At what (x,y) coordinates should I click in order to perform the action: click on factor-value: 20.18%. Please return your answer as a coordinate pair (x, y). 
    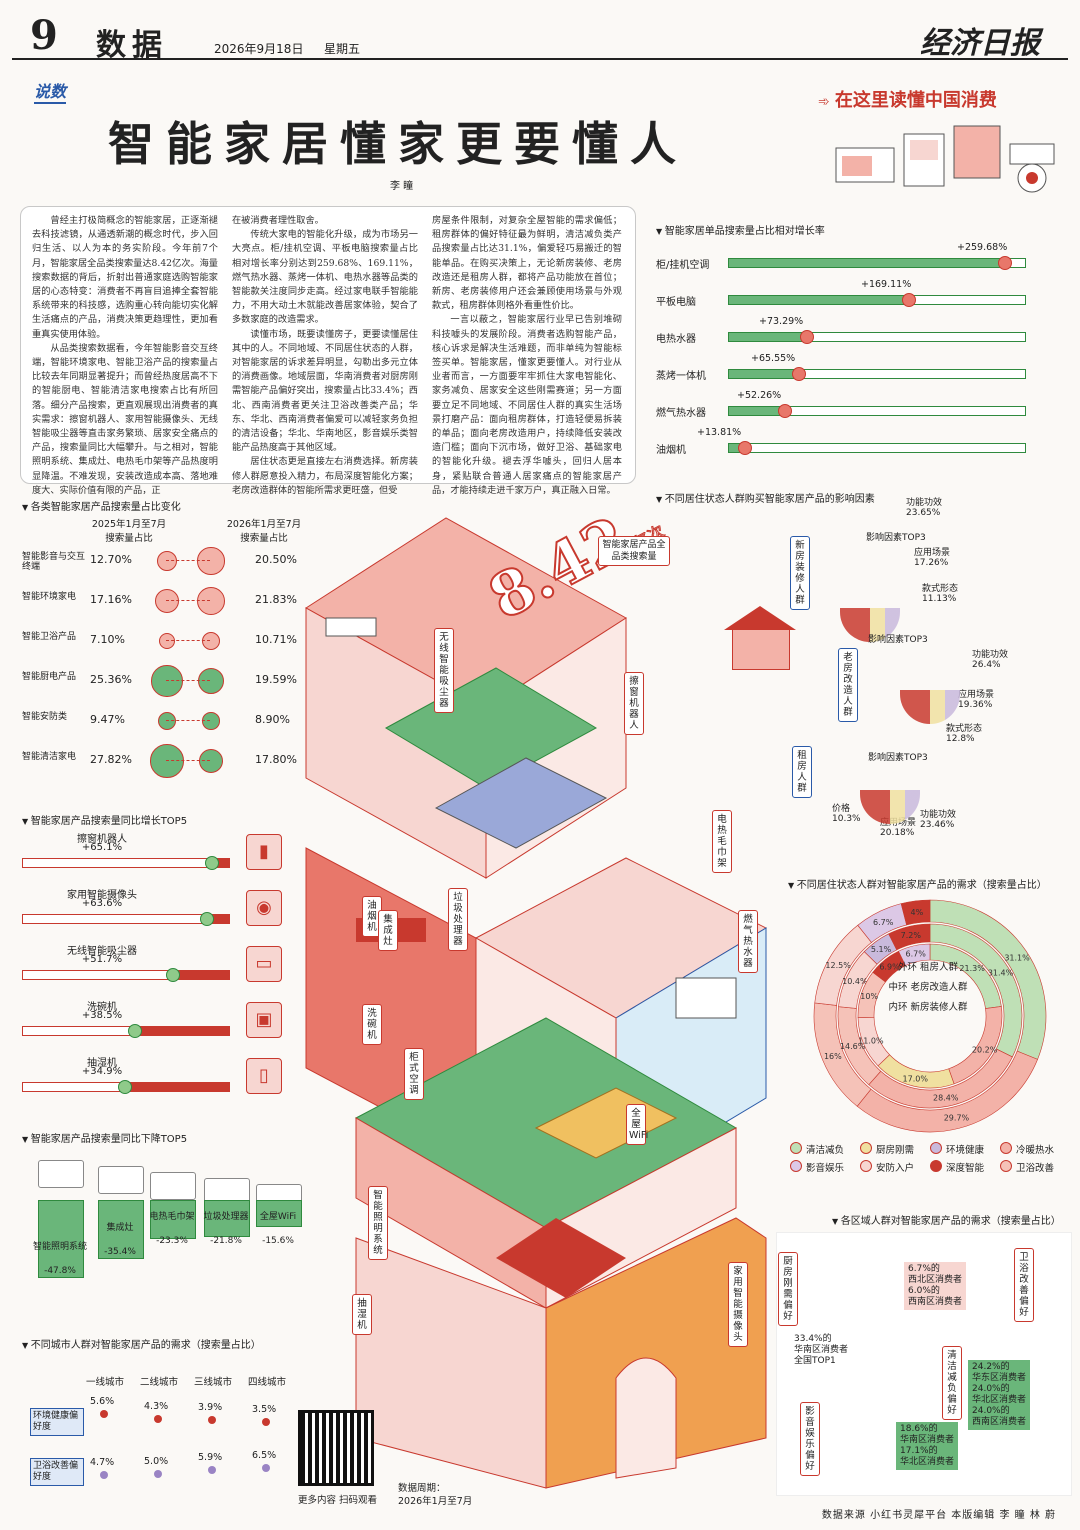
    Looking at the image, I should click on (897, 833).